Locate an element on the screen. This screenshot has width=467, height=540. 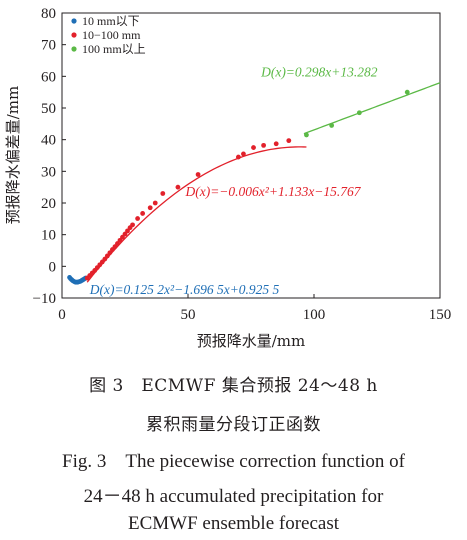
x-axis: 0 50 100 150 is located at coordinates (254, 308).